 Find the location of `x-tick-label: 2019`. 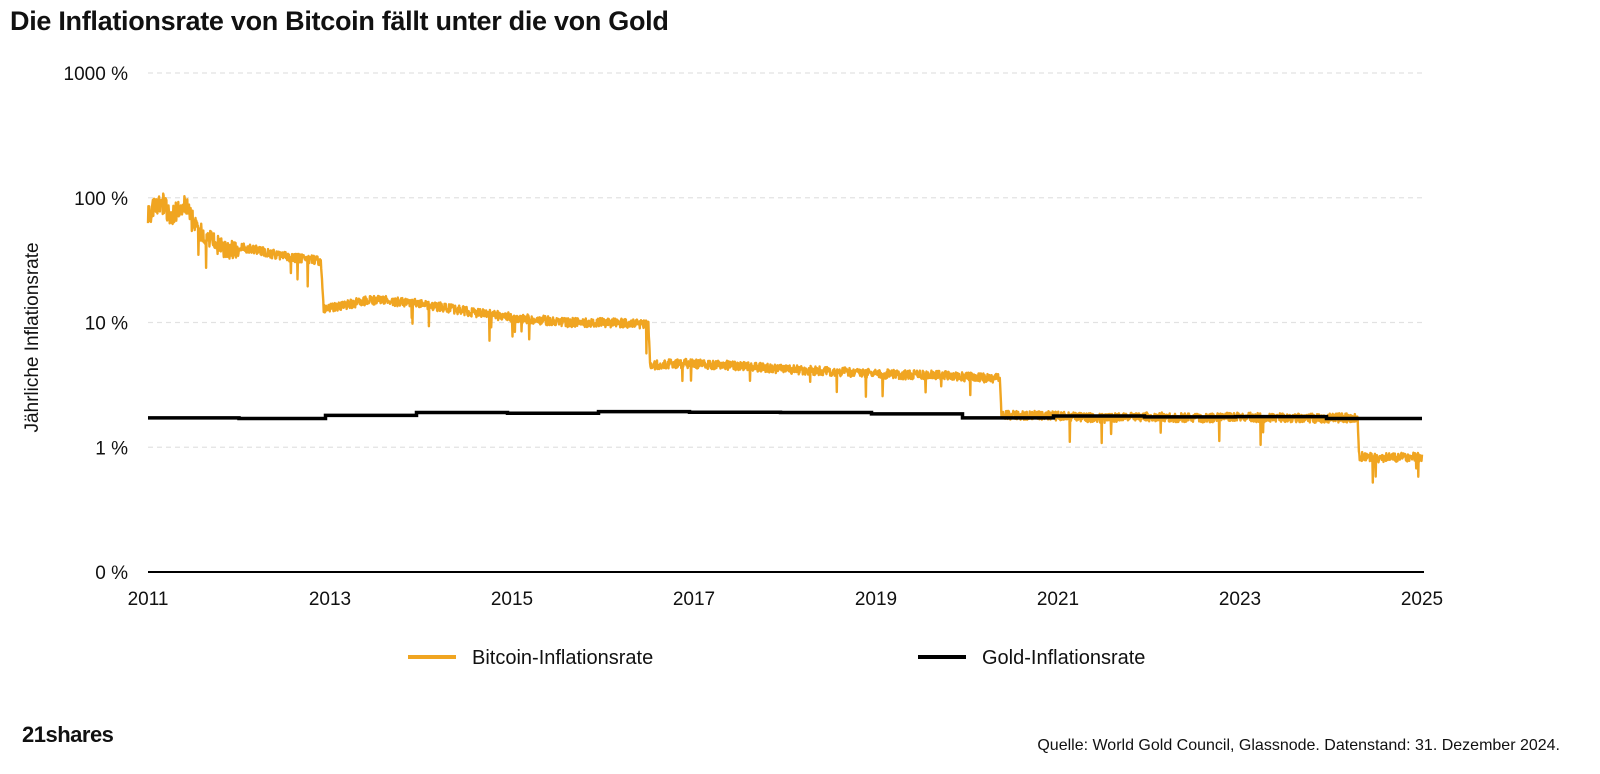

x-tick-label: 2019 is located at coordinates (876, 599).